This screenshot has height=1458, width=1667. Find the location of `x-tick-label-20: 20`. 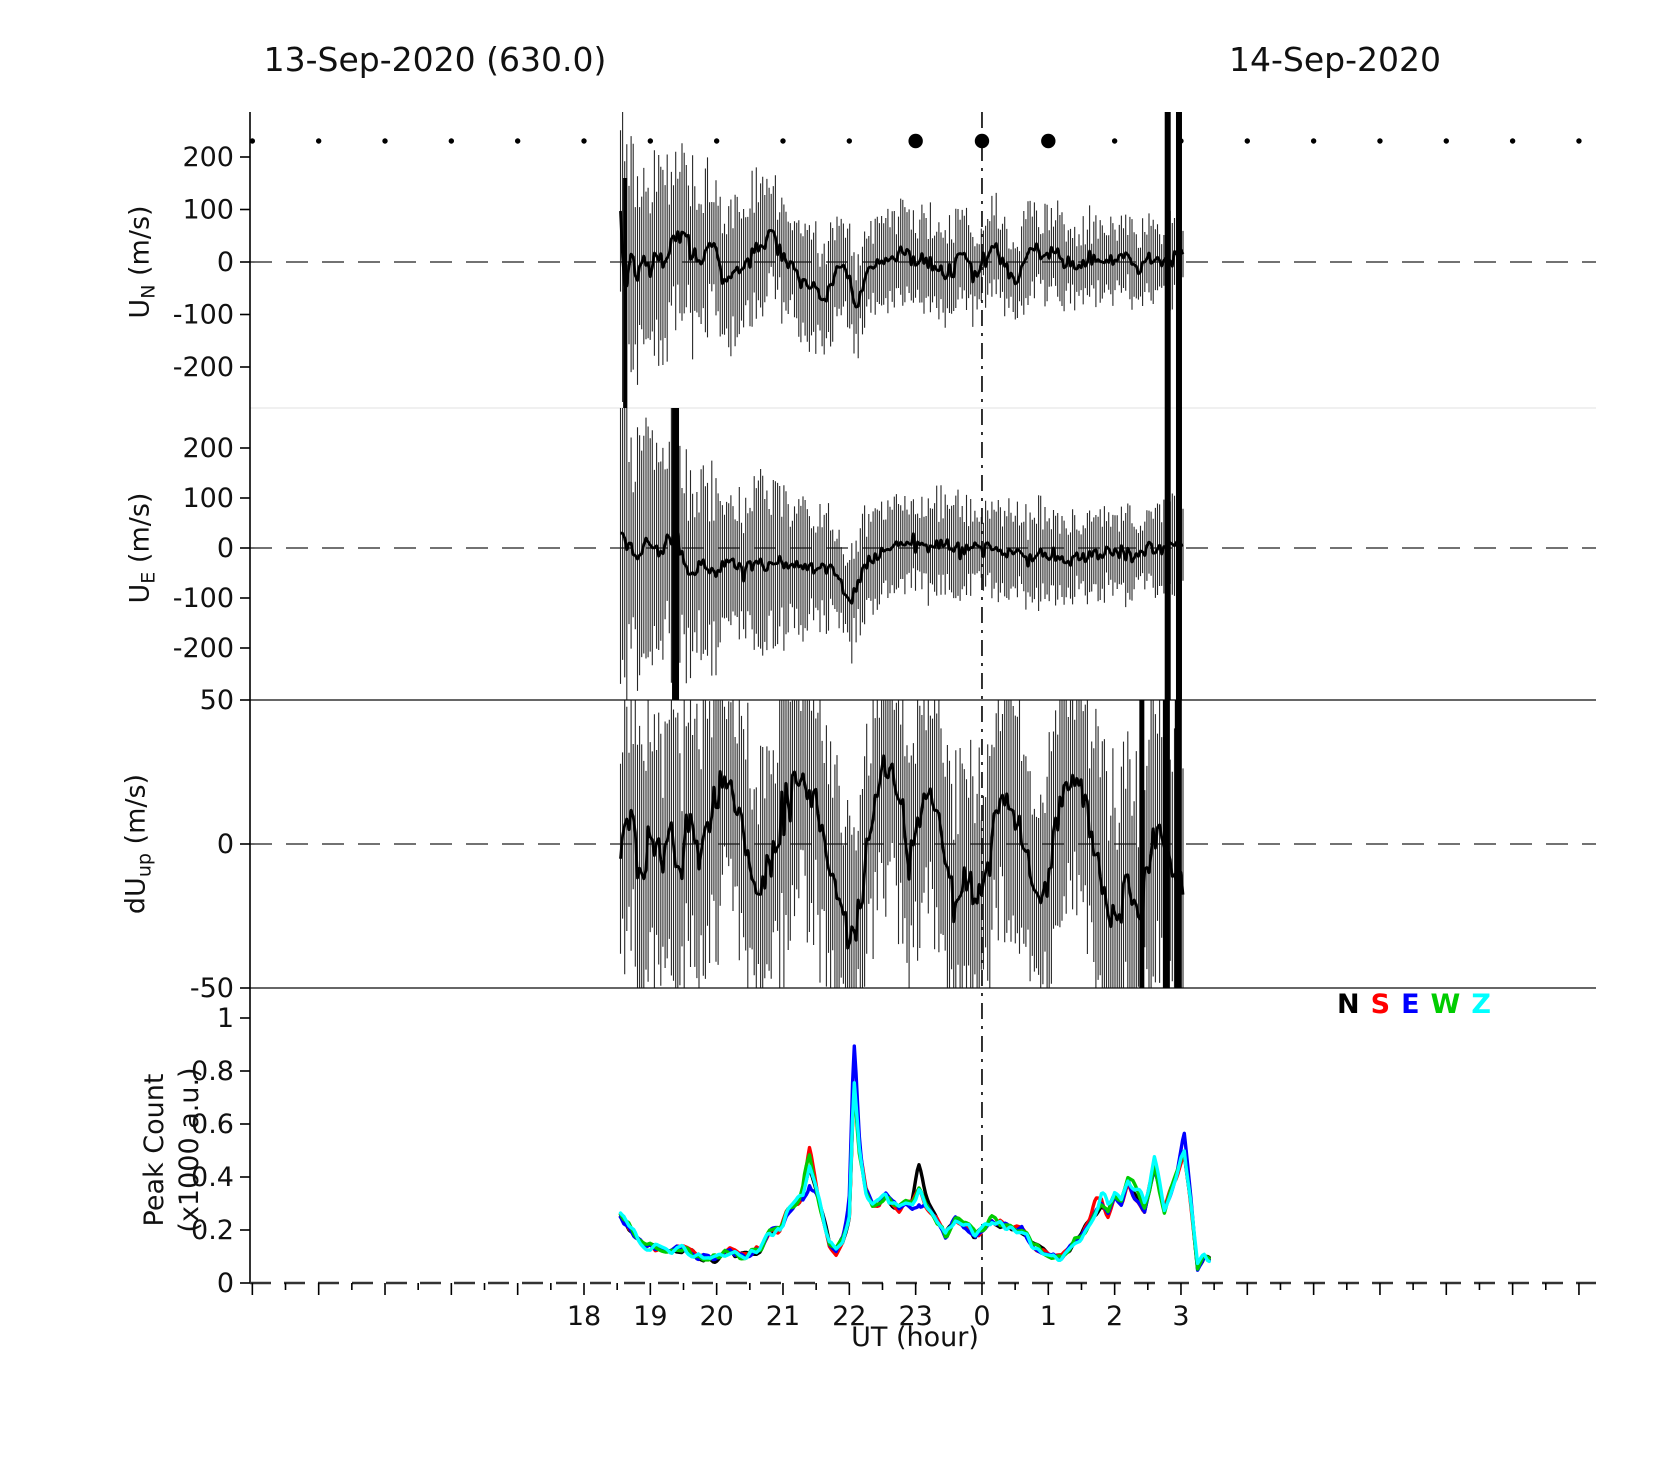

x-tick-label-20: 20 is located at coordinates (716, 1316).